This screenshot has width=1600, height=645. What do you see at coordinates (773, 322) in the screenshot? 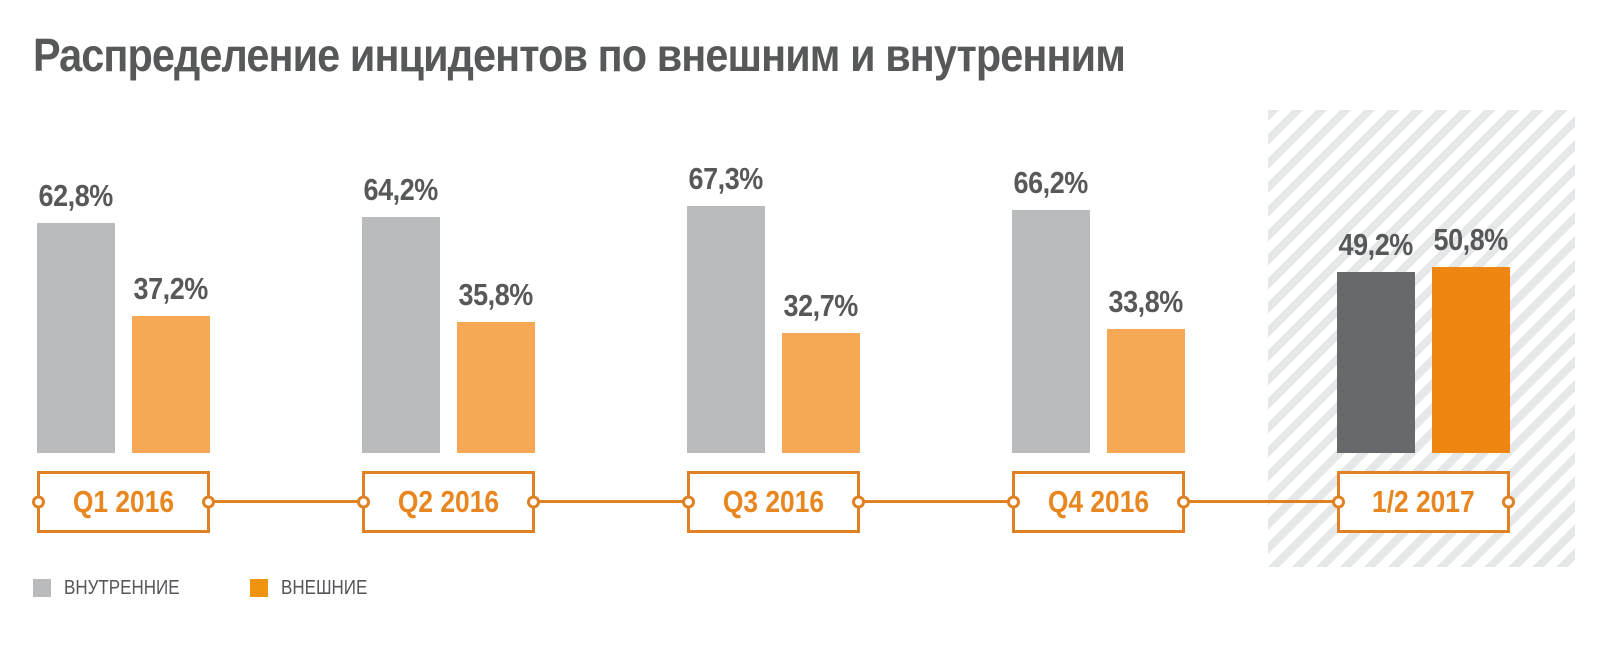
I see `chart-group-q3-2016: 67,3% 32,7% Q3 2016` at bounding box center [773, 322].